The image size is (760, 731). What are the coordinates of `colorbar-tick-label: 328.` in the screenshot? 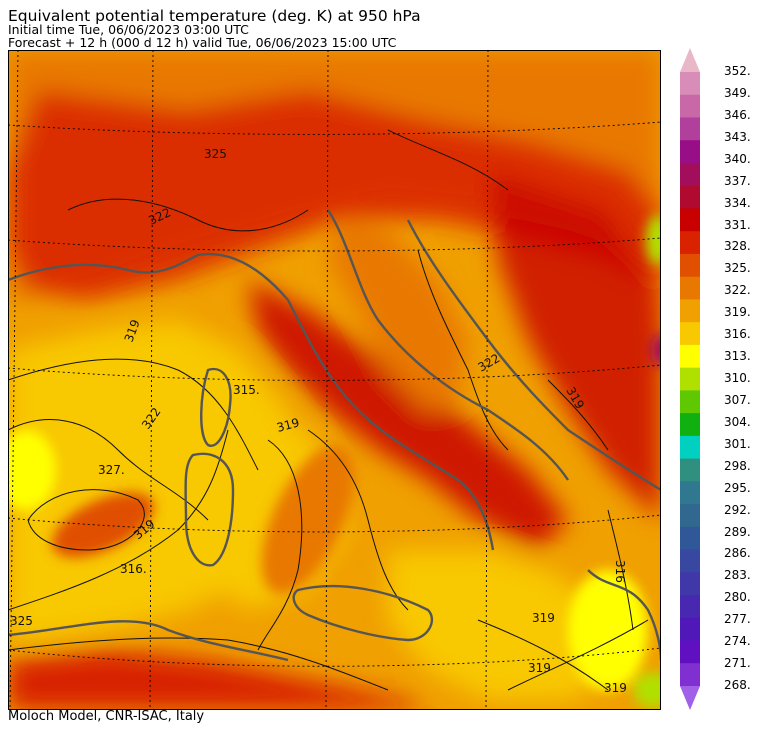 It's located at (737, 246).